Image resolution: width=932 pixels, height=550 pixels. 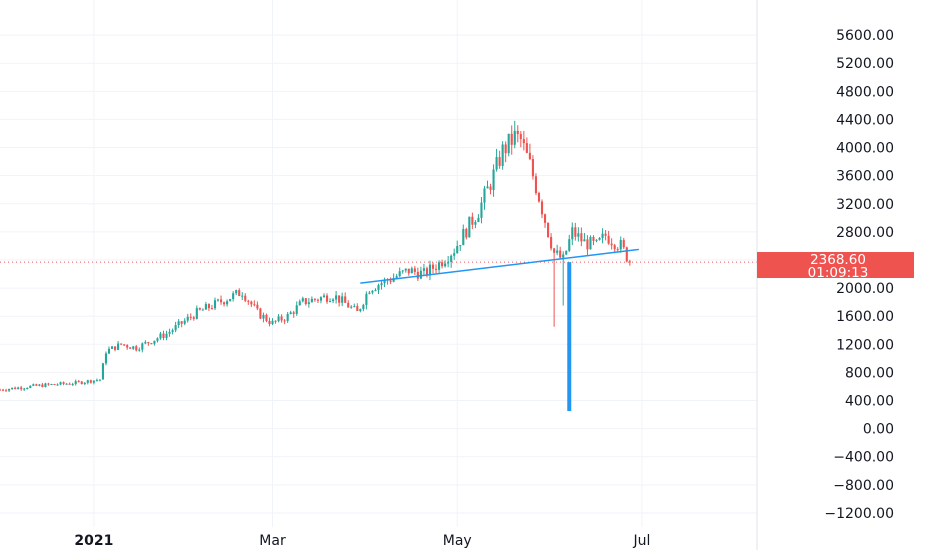 I want to click on y-tick-label: 0.00, so click(x=878, y=430).